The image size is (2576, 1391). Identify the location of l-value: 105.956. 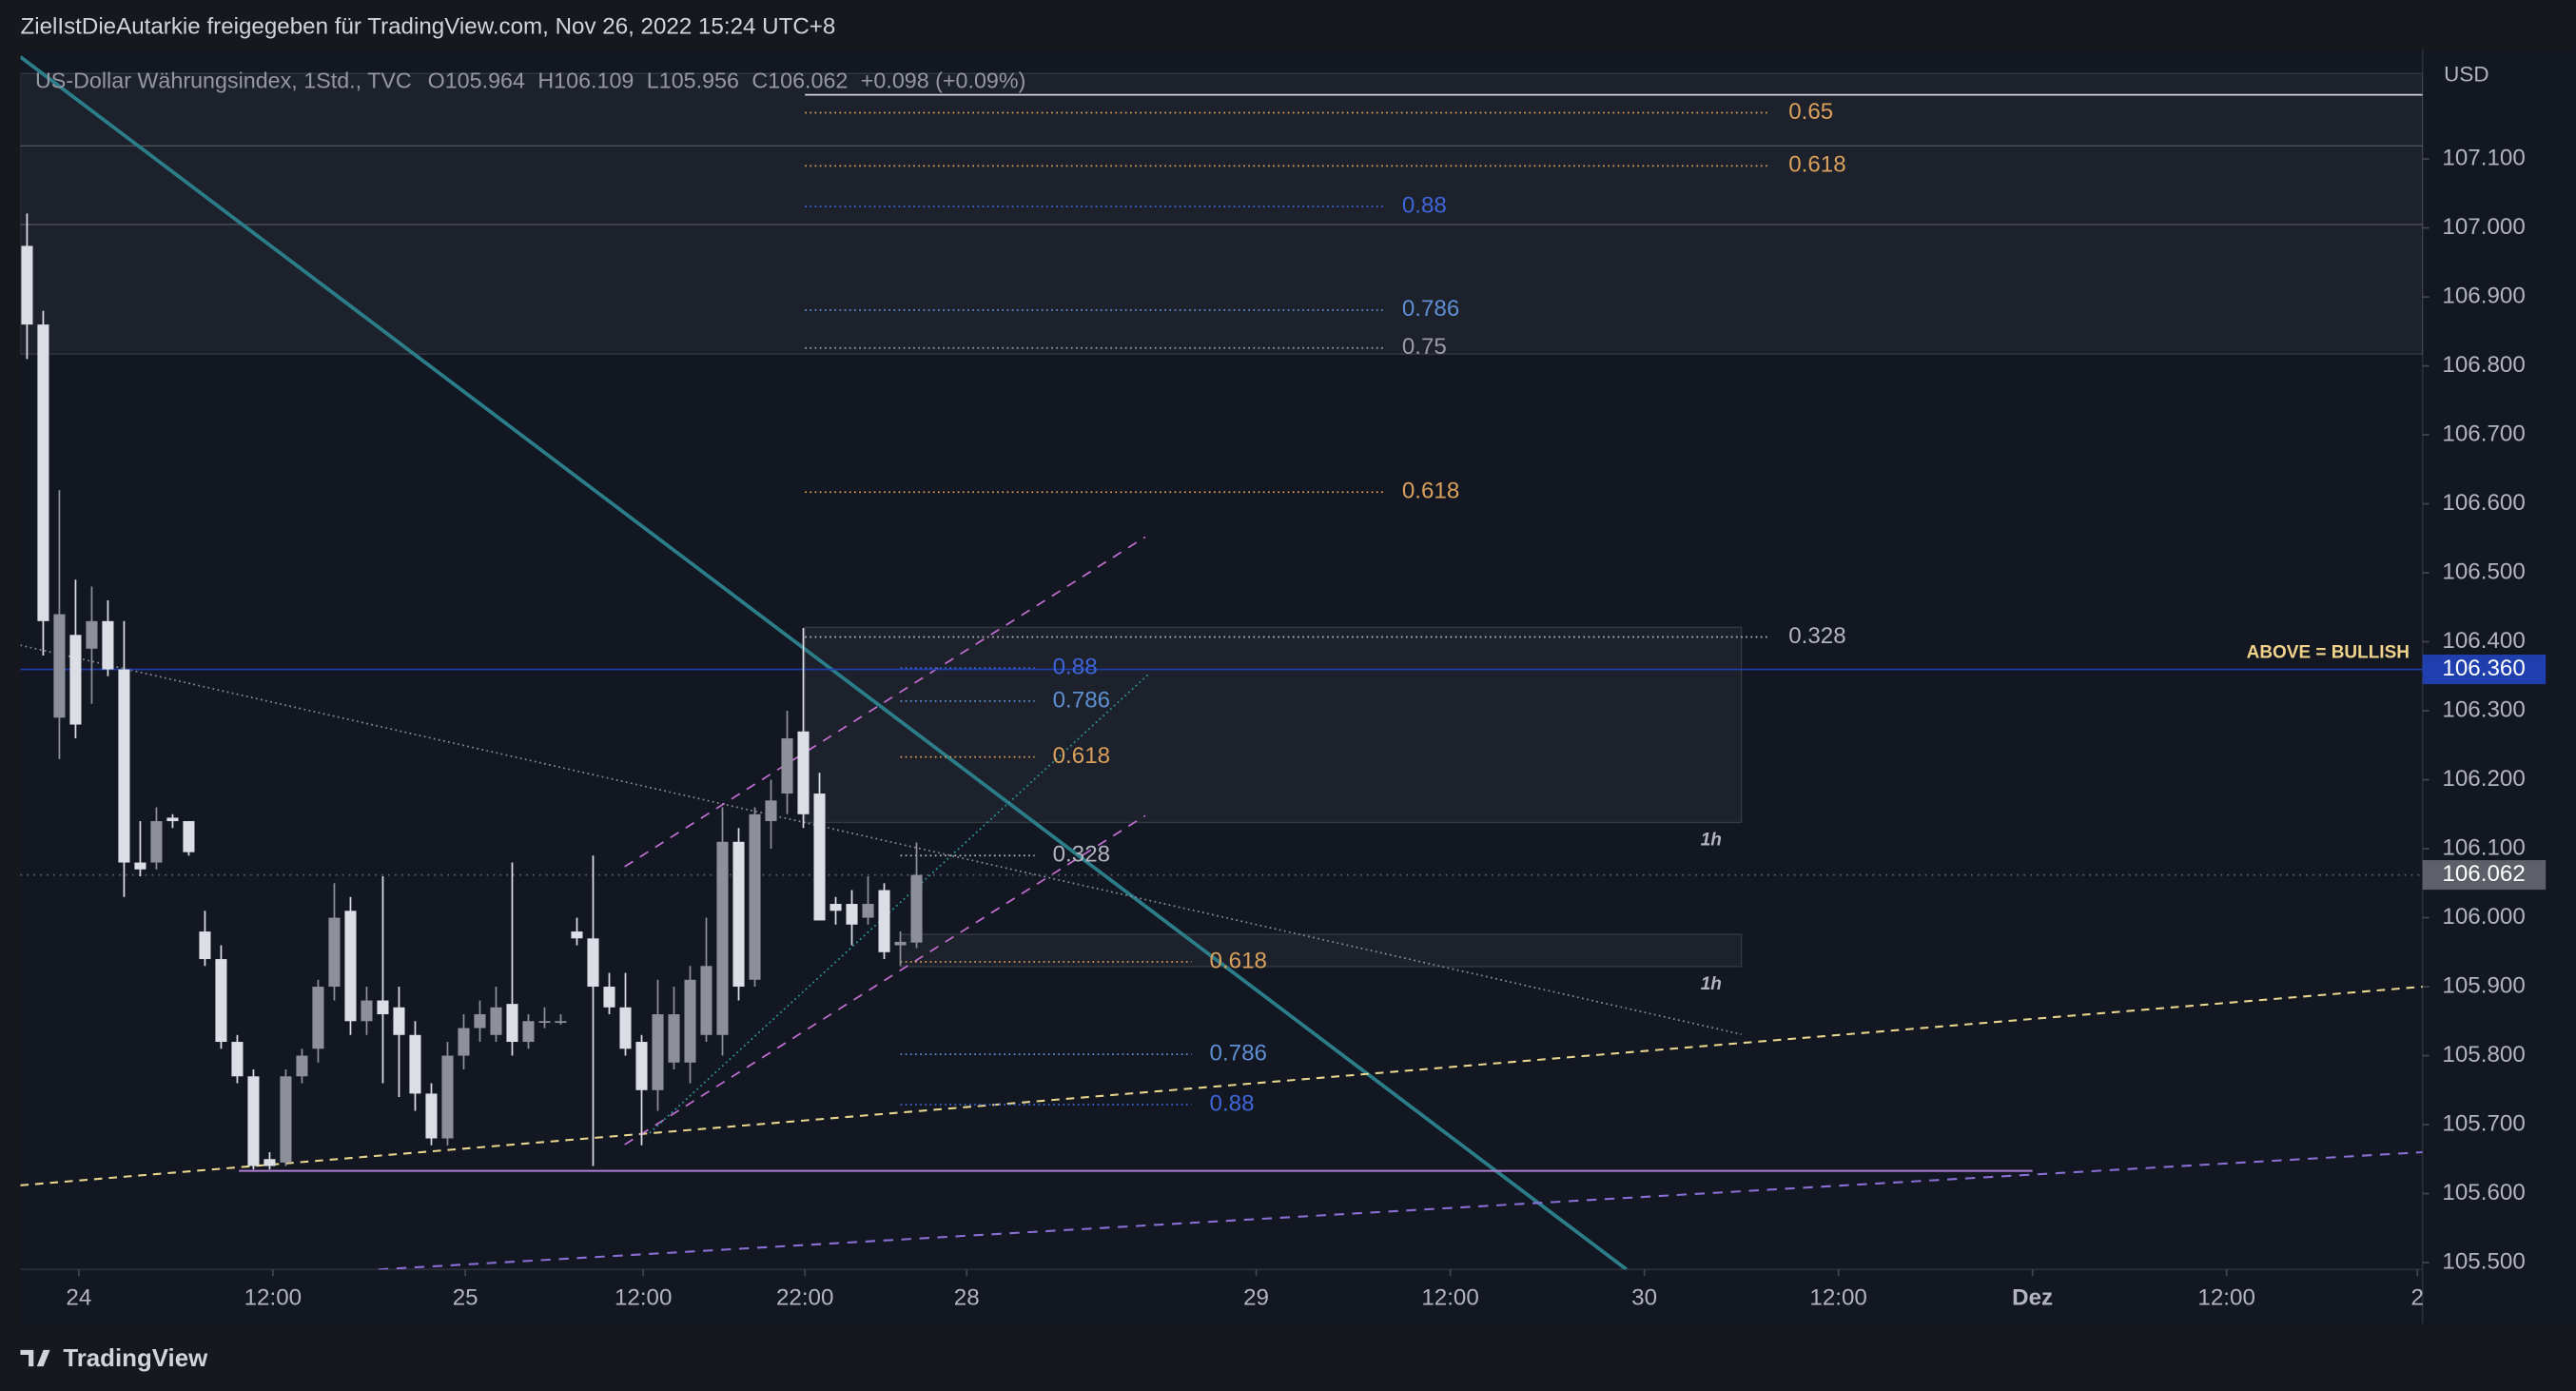
(699, 80).